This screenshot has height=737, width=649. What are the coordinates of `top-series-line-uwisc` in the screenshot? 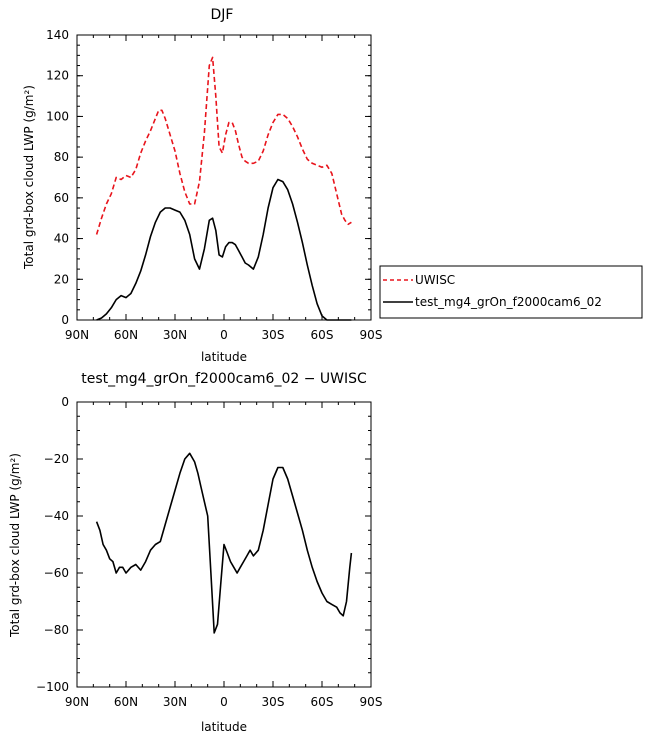 It's located at (223, 145).